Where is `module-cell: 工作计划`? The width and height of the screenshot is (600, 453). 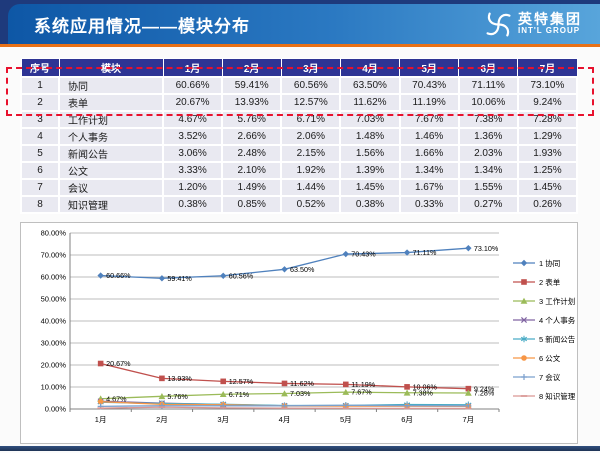 module-cell: 工作计划 is located at coordinates (111, 119).